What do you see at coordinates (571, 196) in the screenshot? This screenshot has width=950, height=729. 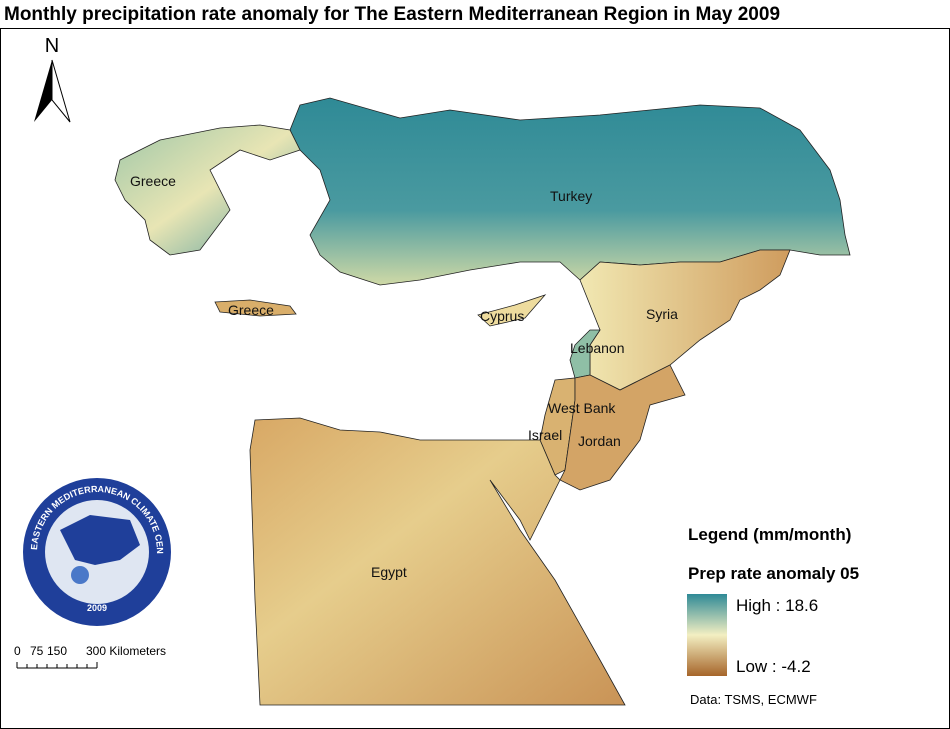 I see `country-label: Turkey` at bounding box center [571, 196].